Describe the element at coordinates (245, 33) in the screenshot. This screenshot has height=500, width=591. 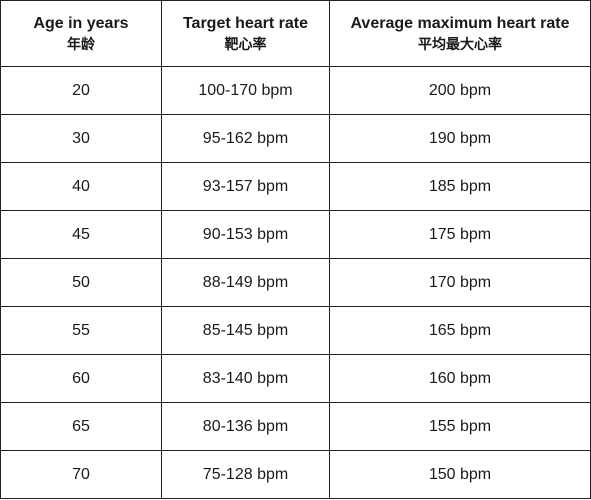
I see `header-target-rate: Target heart rate 靶心率` at that location.